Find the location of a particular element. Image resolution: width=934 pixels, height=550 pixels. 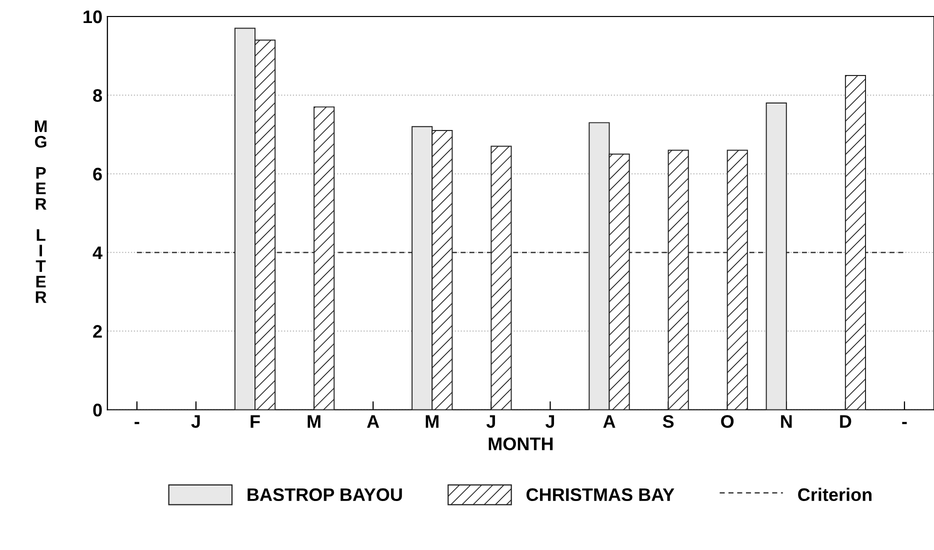

x-tick-label: O is located at coordinates (727, 421).